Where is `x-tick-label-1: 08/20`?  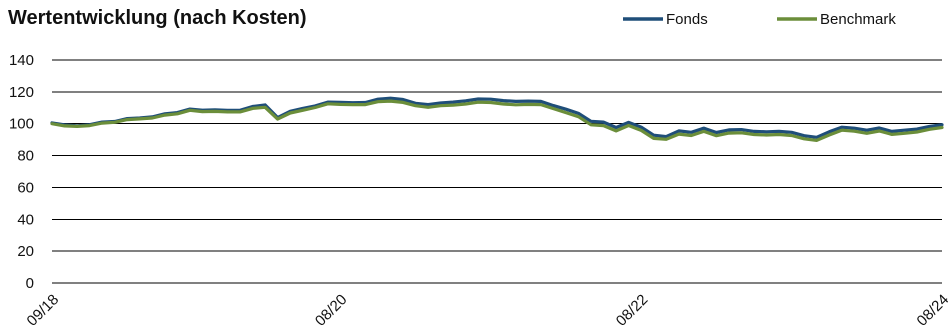
x-tick-label-1: 08/20 is located at coordinates (331, 310).